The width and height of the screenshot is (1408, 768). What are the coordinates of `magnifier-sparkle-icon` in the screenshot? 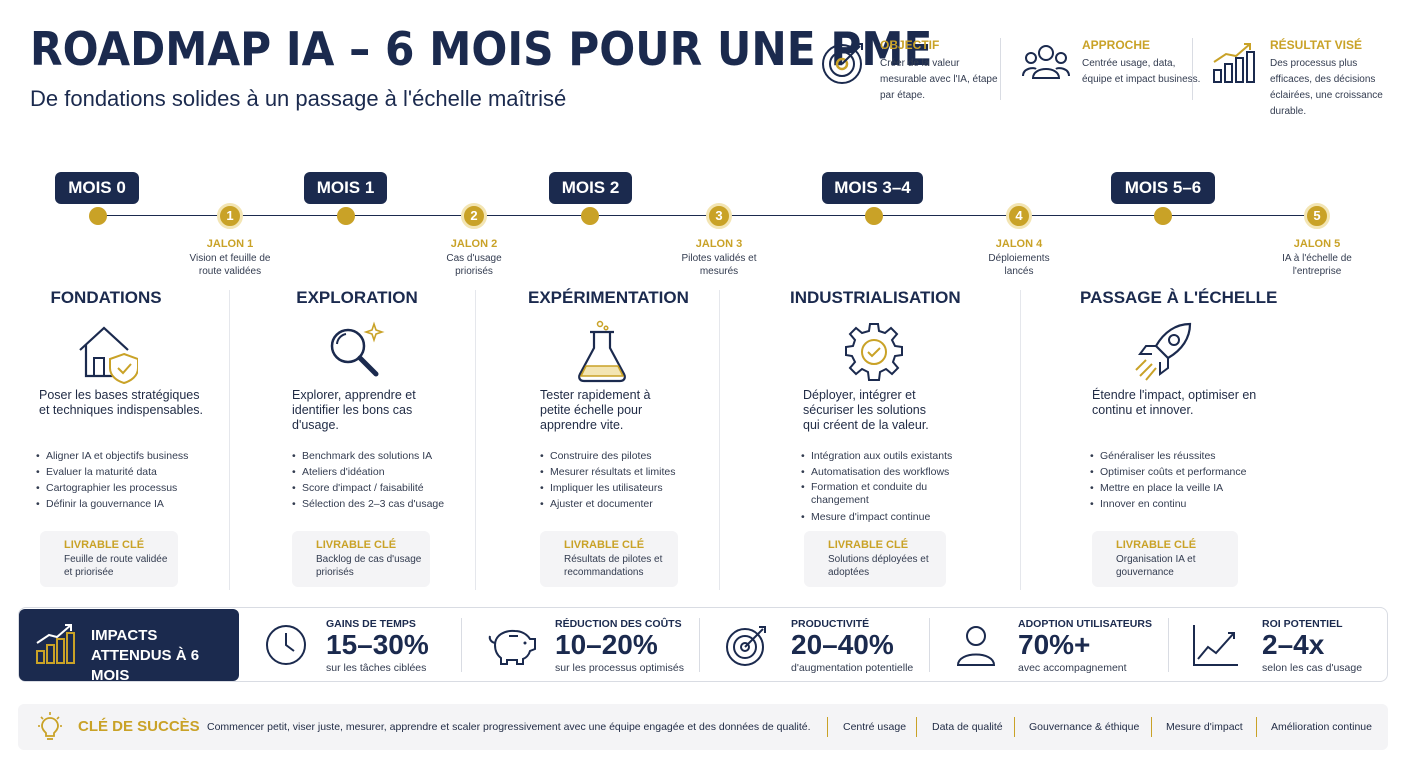 It's located at (357, 349).